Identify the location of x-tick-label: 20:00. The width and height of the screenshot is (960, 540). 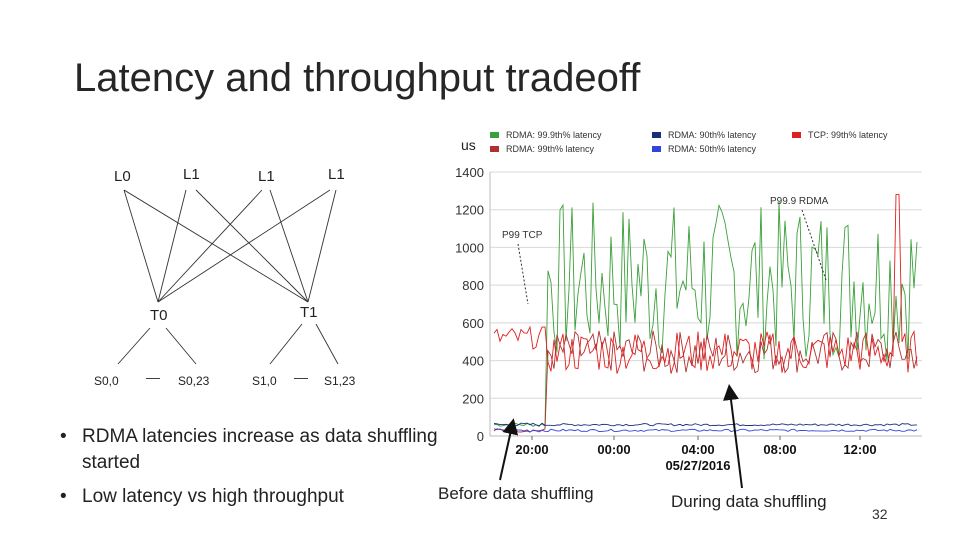
(531, 449).